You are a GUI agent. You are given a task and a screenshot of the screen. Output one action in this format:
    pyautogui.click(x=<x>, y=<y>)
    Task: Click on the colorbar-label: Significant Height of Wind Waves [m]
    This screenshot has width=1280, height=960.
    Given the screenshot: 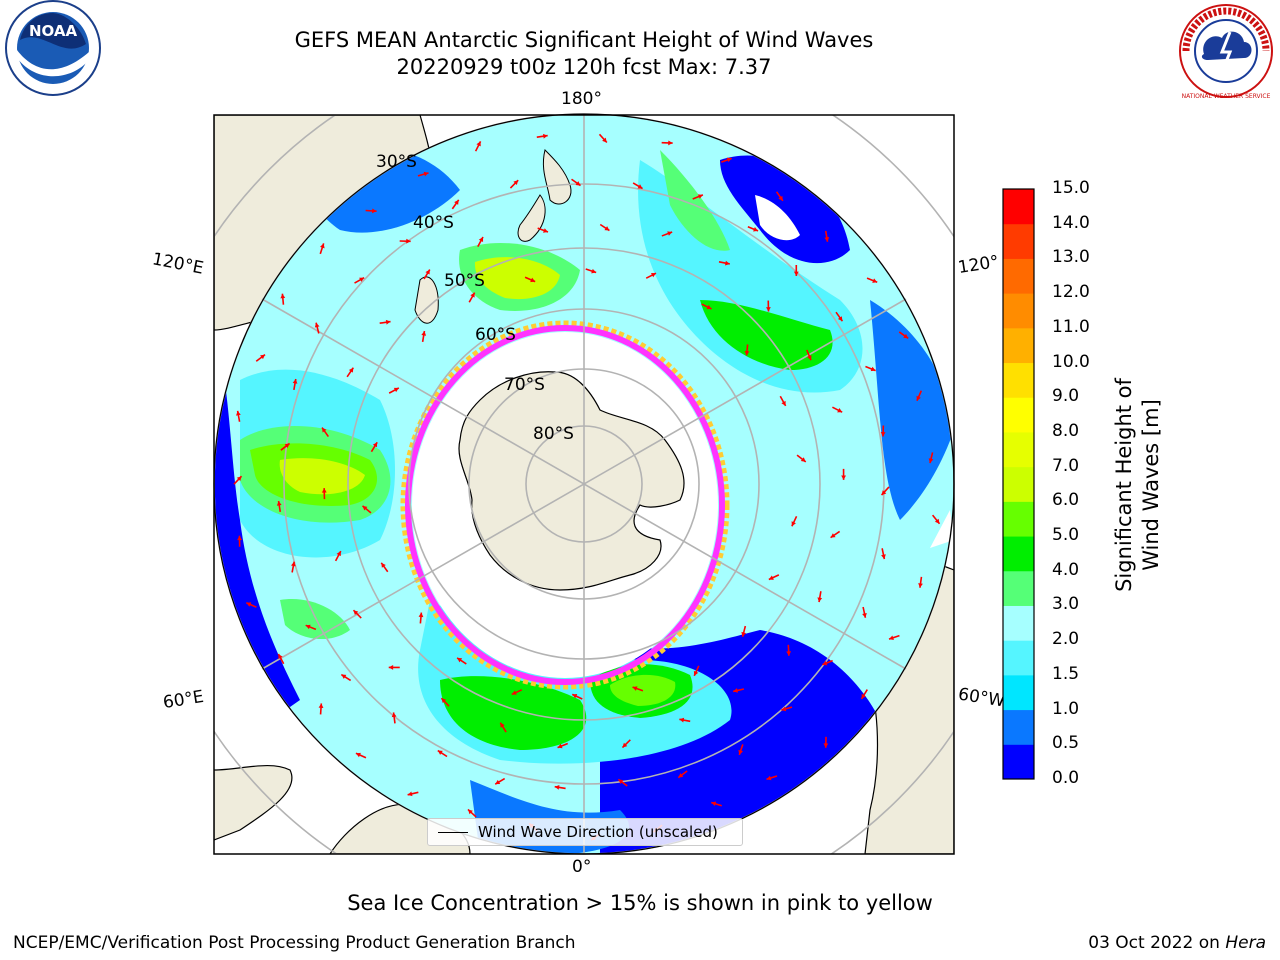 What is the action you would take?
    pyautogui.click(x=1137, y=485)
    